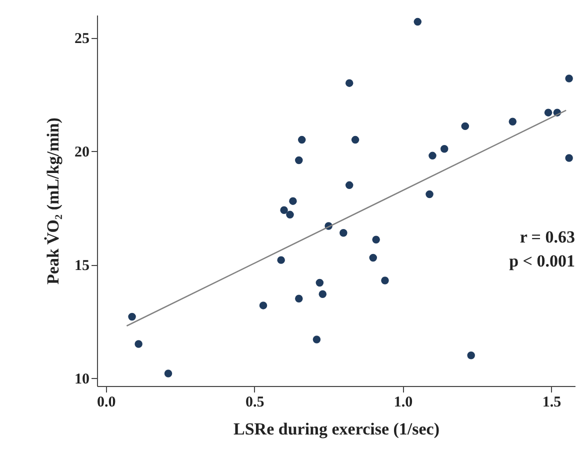 The width and height of the screenshot is (578, 473). Describe the element at coordinates (82, 152) in the screenshot. I see `y-tick-label: 20` at that location.